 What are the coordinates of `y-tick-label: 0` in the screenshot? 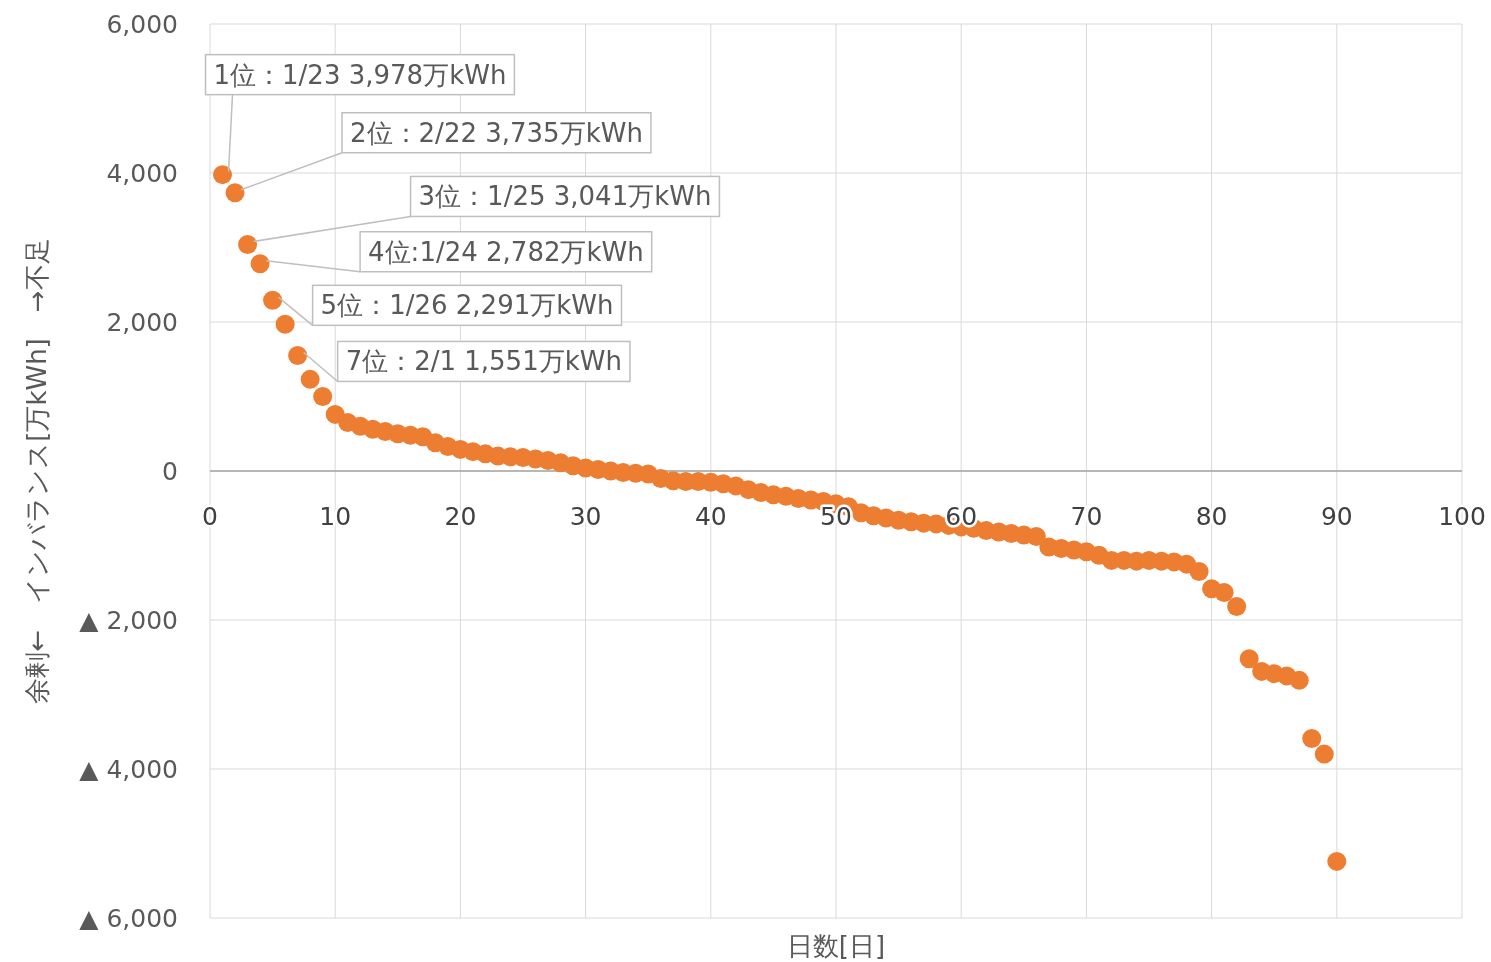 It's located at (170, 471).